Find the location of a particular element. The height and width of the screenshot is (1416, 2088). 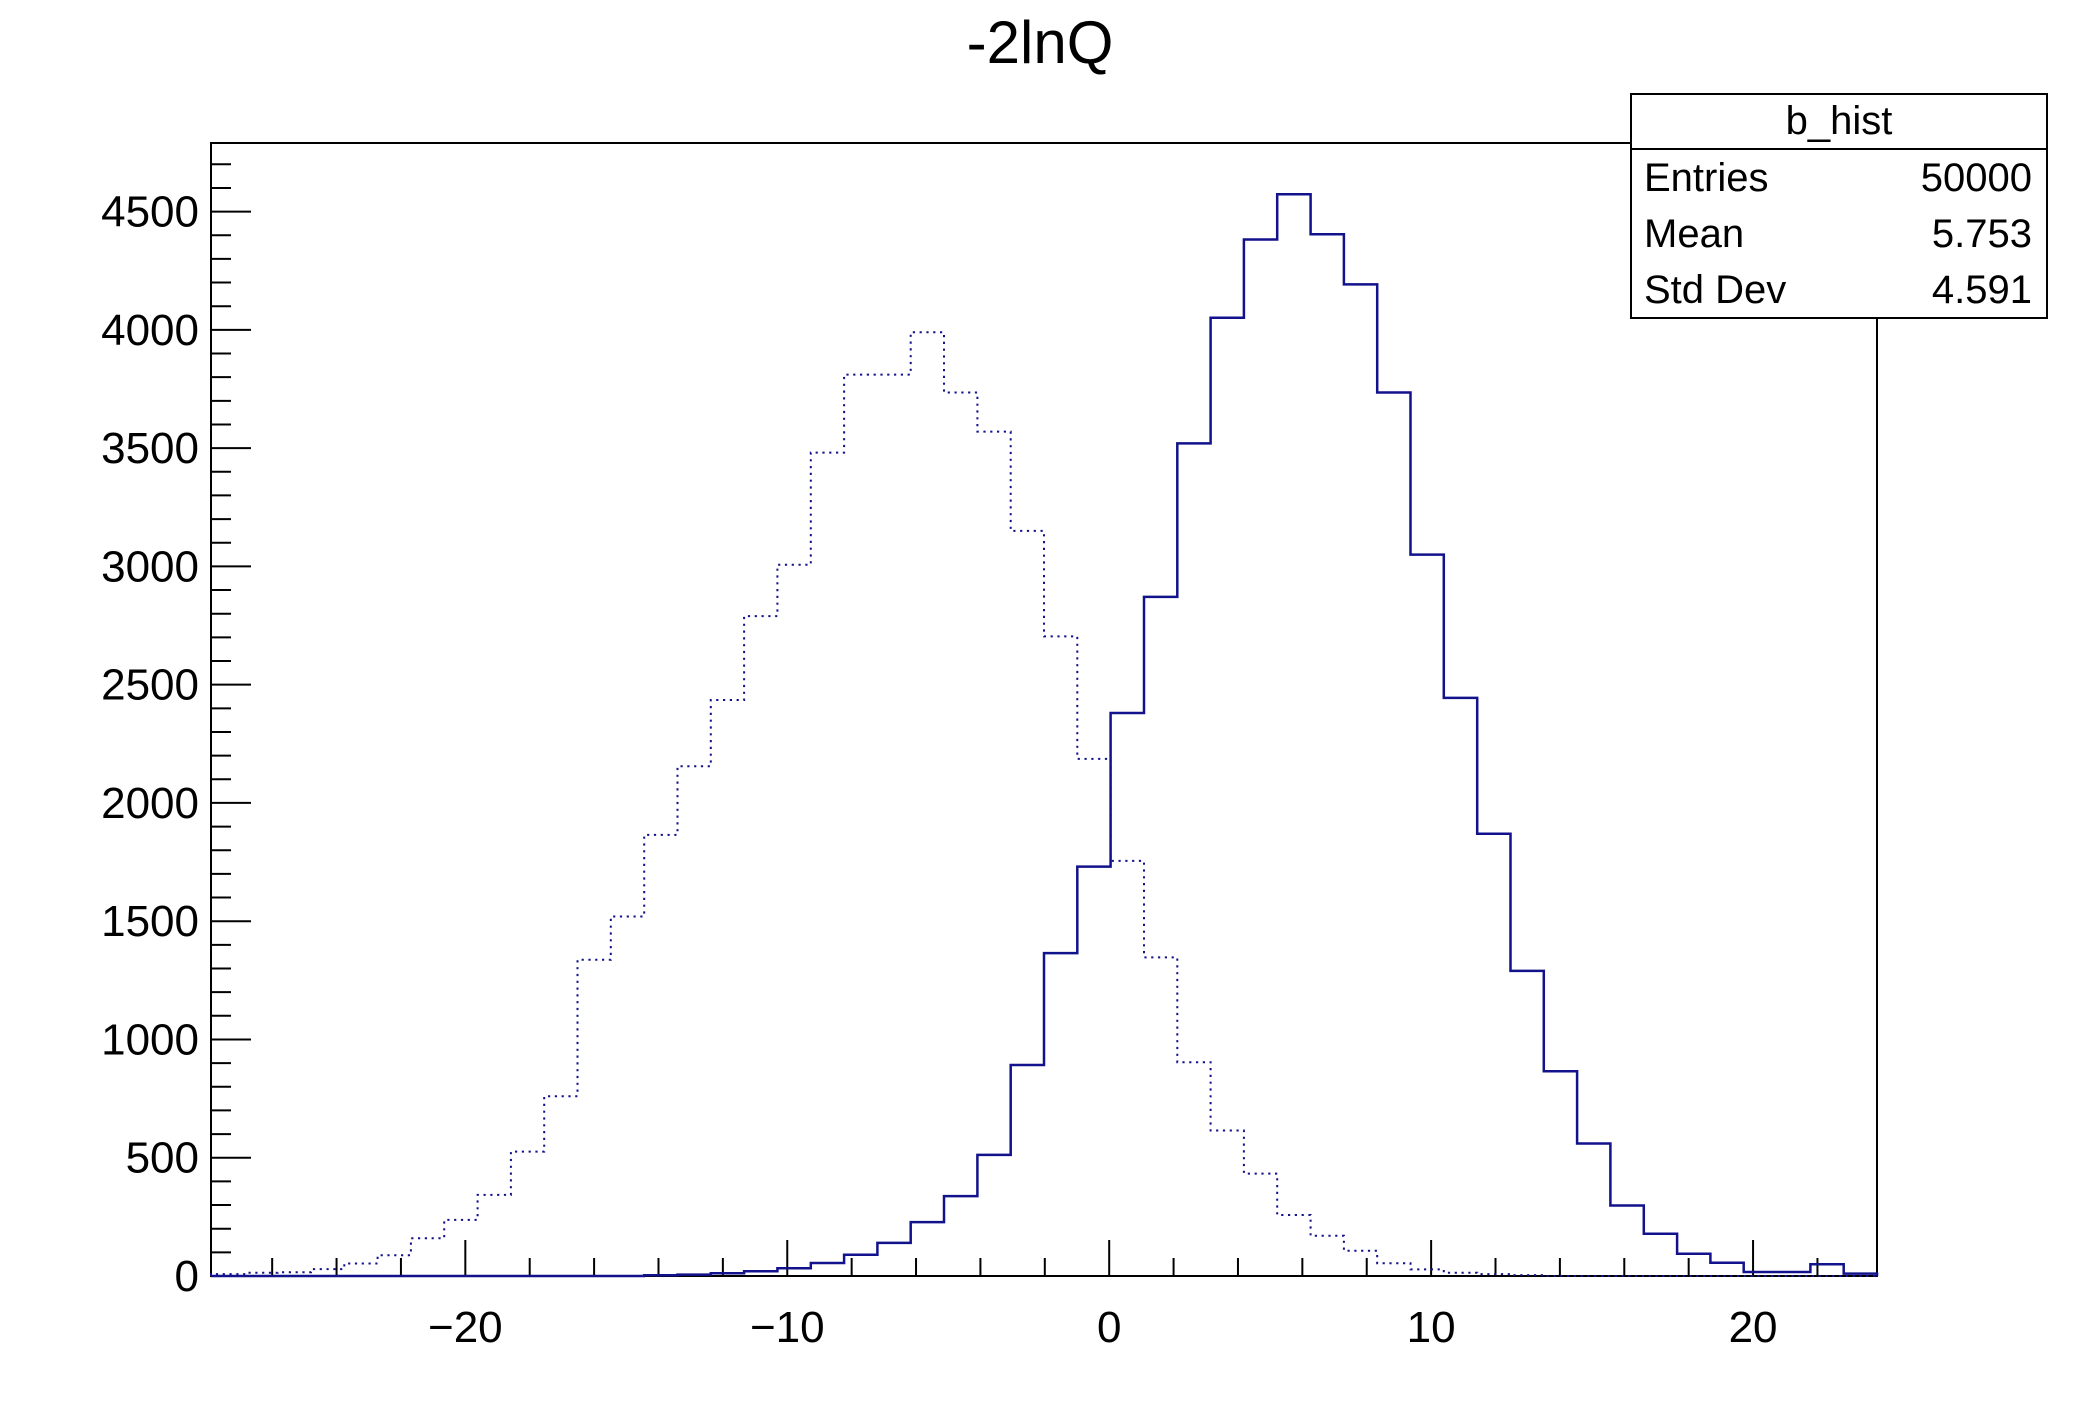

plot-title: -2lnQ is located at coordinates (1040, 42).